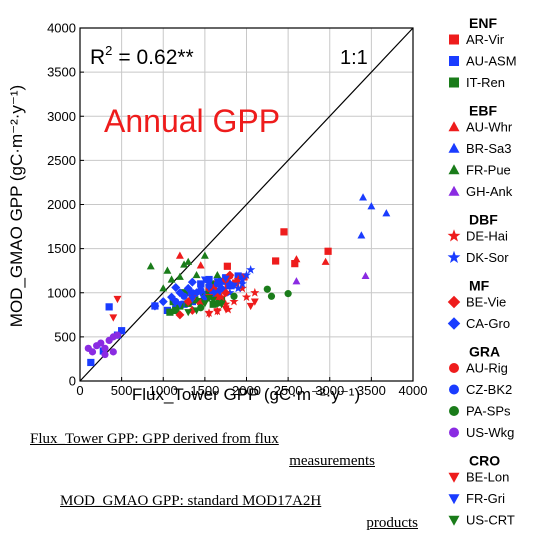  What do you see at coordinates (488, 323) in the screenshot?
I see `legend-entry-label: CA-Gro` at bounding box center [488, 323].